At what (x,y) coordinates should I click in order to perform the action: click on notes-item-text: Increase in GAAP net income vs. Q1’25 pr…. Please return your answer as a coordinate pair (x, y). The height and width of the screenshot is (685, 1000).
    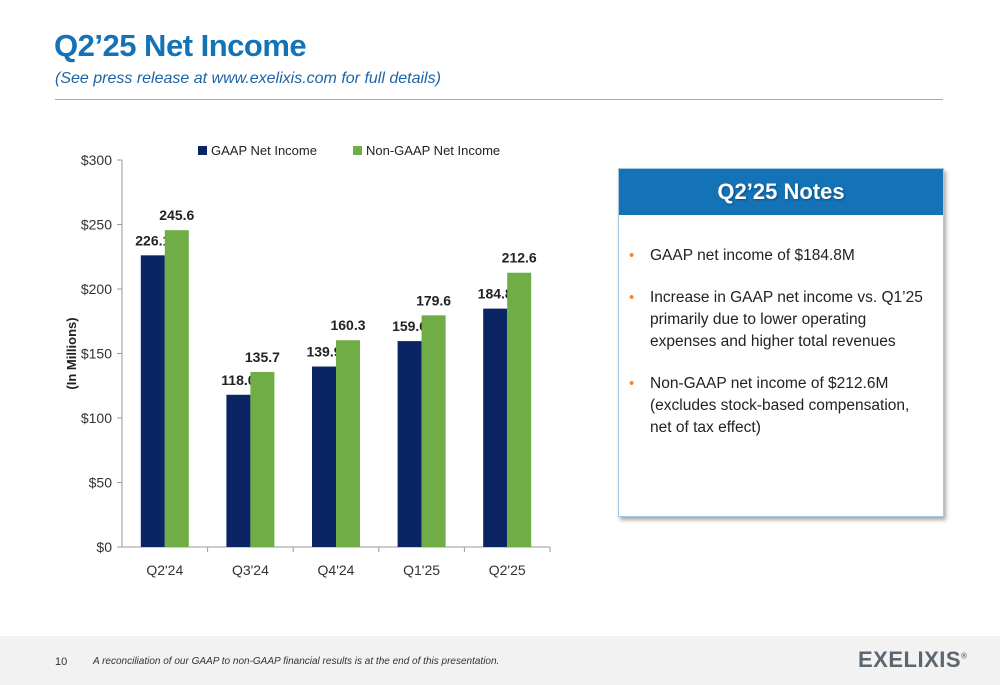
    Looking at the image, I should click on (786, 319).